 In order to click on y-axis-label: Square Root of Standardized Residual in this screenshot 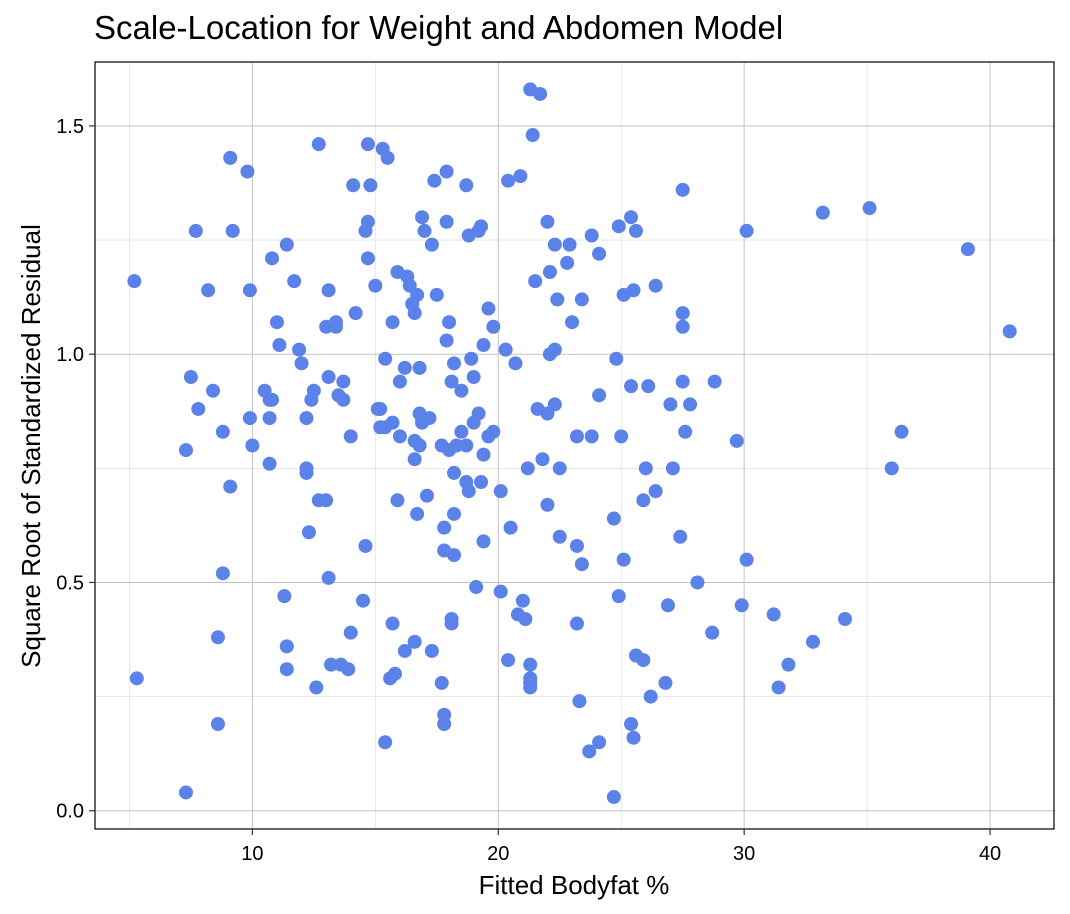, I will do `click(31, 446)`.